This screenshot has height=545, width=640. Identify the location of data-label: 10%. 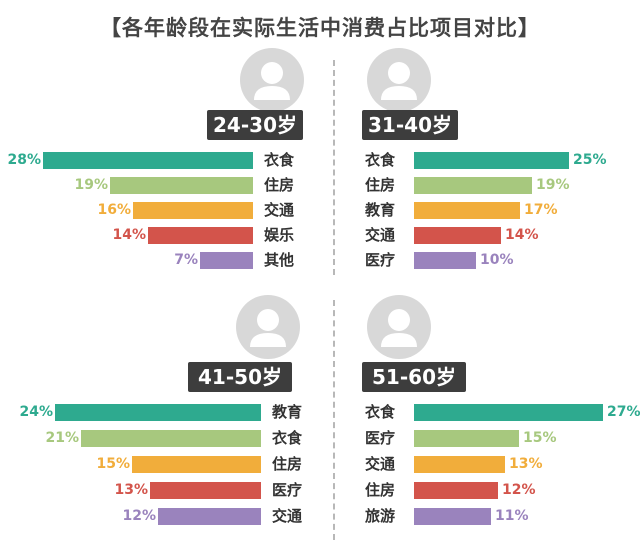
(497, 260).